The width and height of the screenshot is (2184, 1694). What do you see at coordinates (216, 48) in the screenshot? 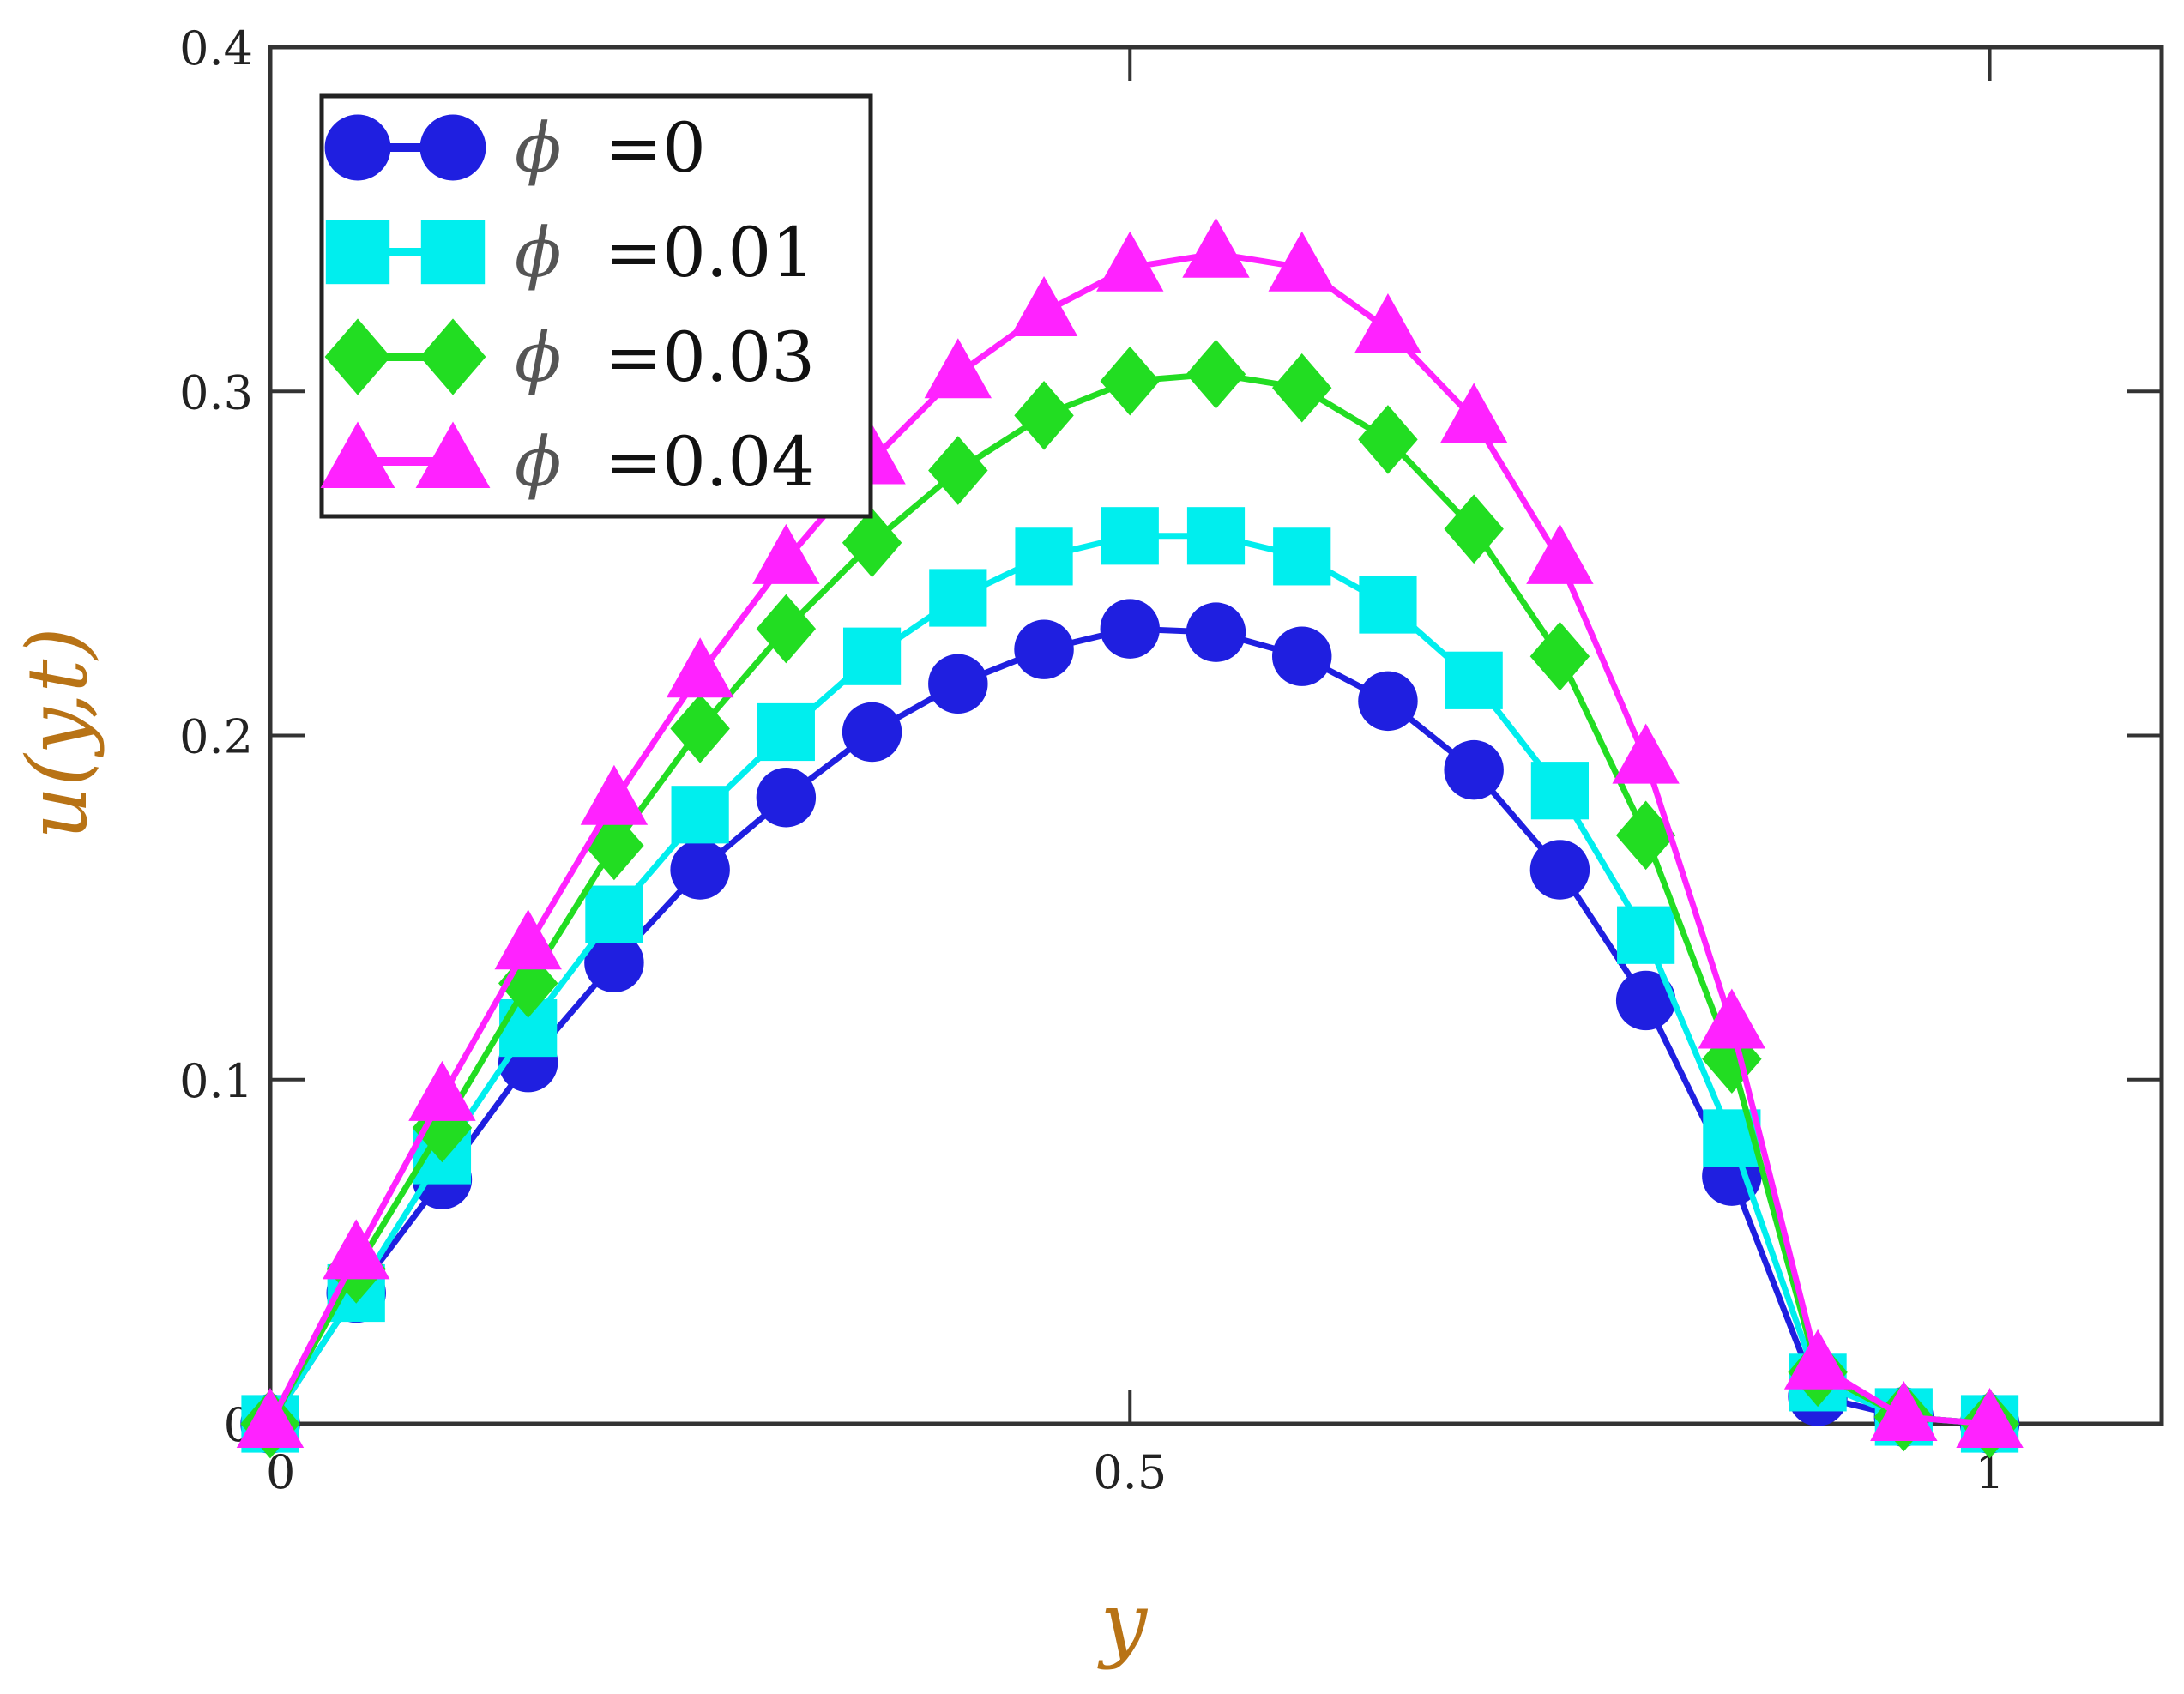
I see `y-tick-label: 0.4` at bounding box center [216, 48].